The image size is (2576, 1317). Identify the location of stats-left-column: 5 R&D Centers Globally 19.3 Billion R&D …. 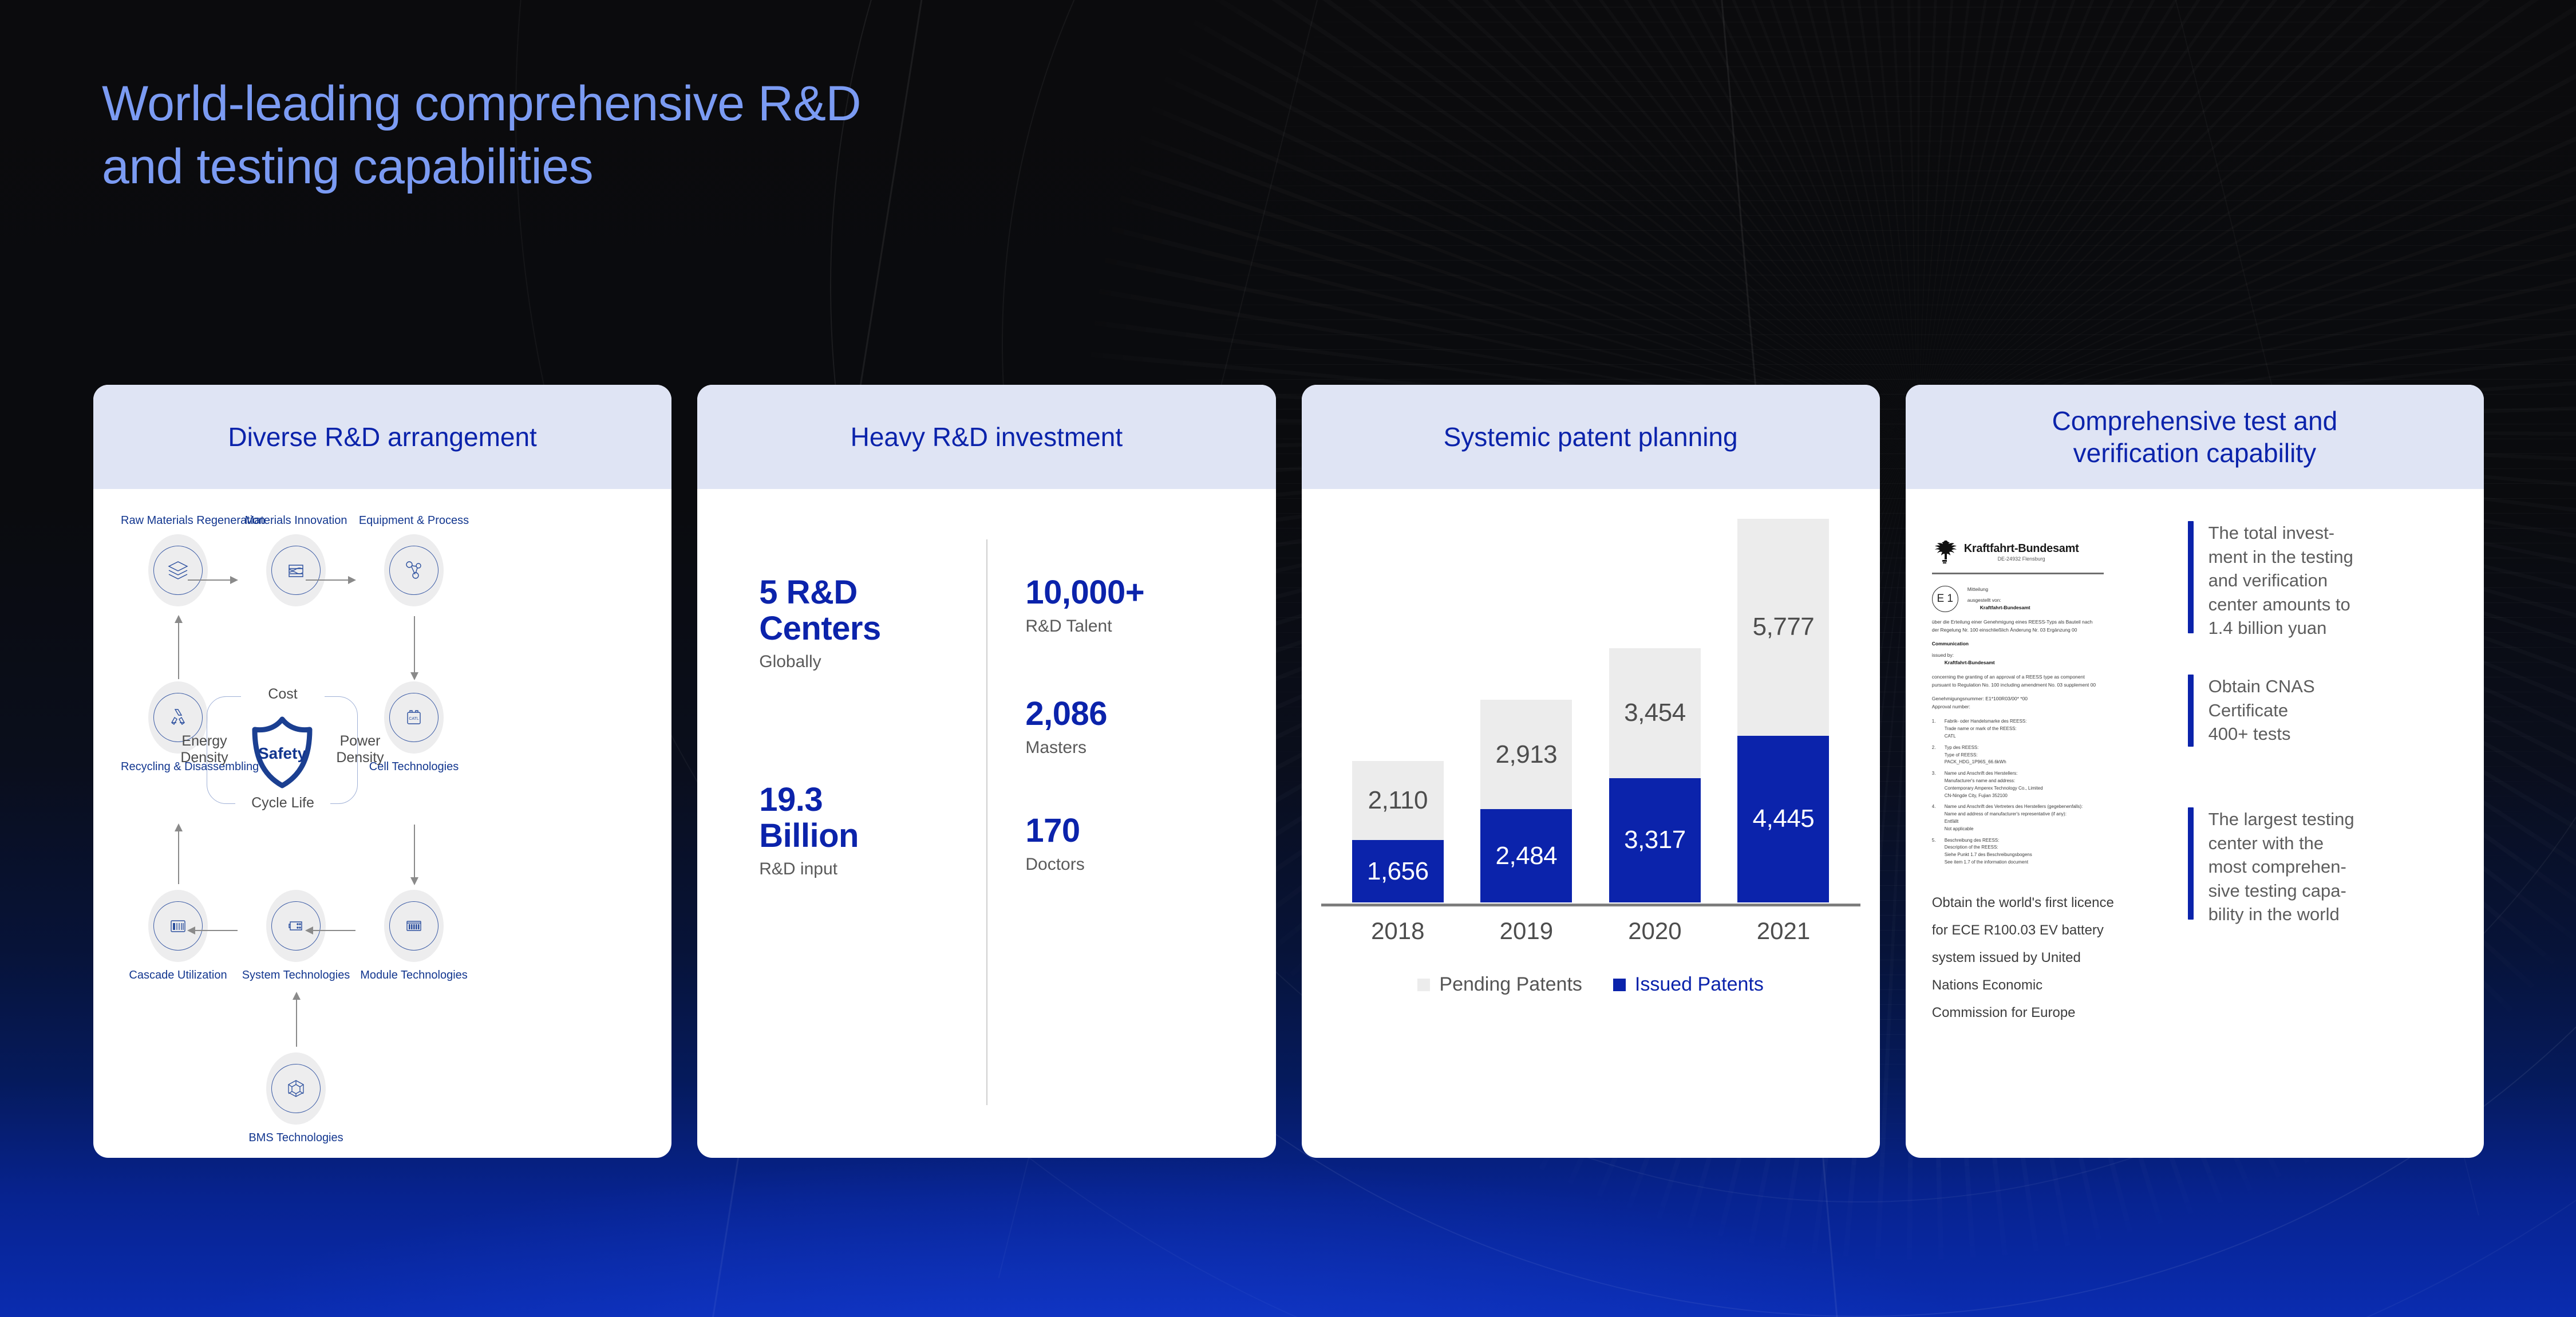
(841, 823).